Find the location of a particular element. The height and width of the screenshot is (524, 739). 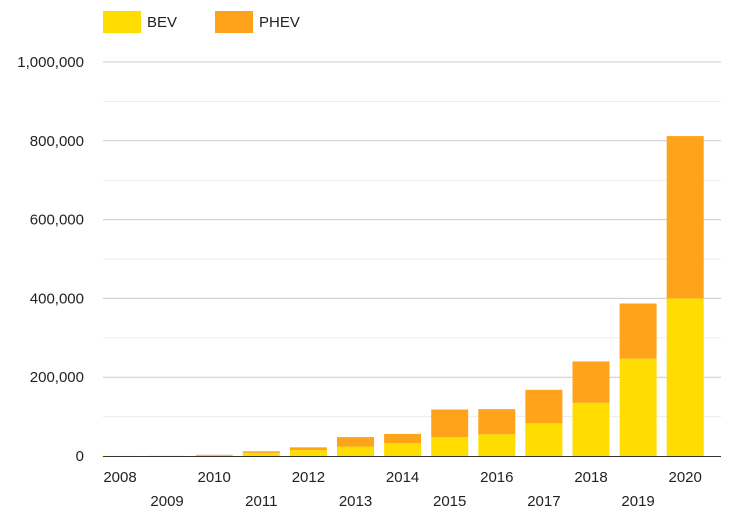

bar-phev-2013 is located at coordinates (355, 442).